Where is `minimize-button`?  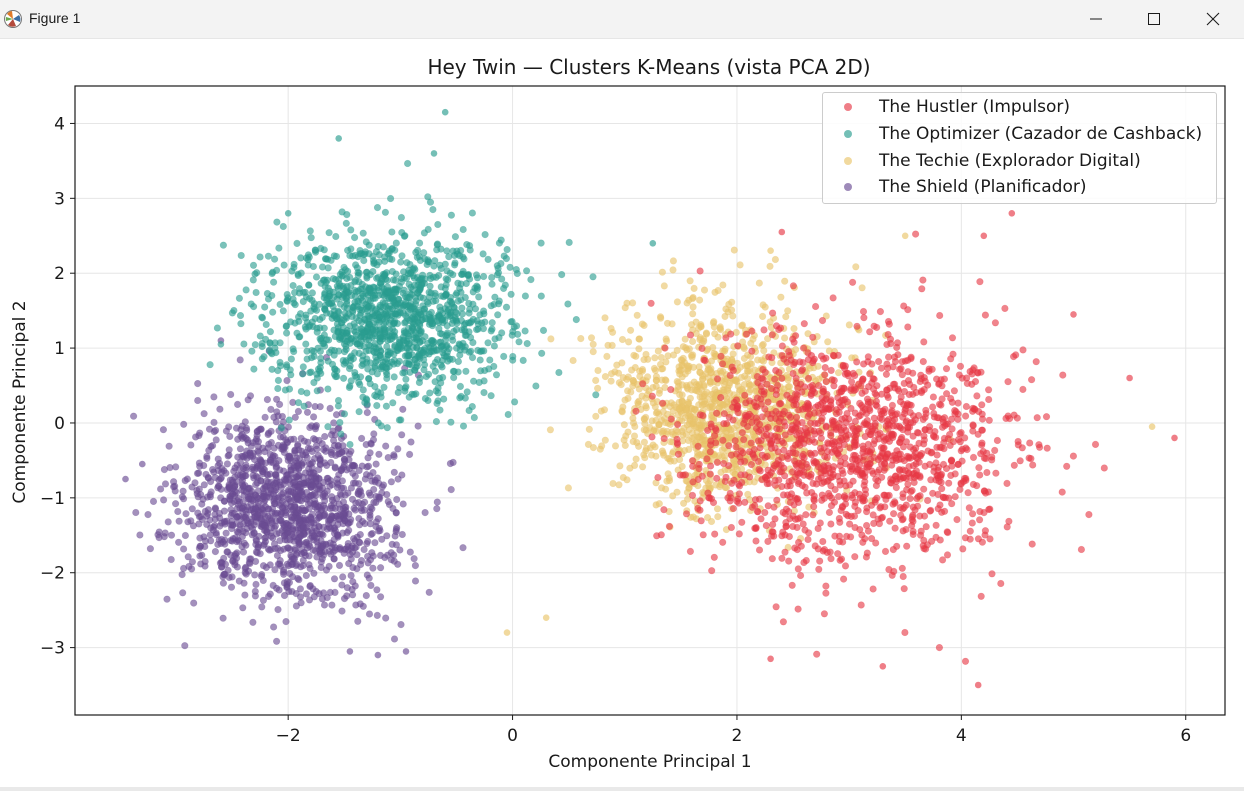 minimize-button is located at coordinates (1097, 19).